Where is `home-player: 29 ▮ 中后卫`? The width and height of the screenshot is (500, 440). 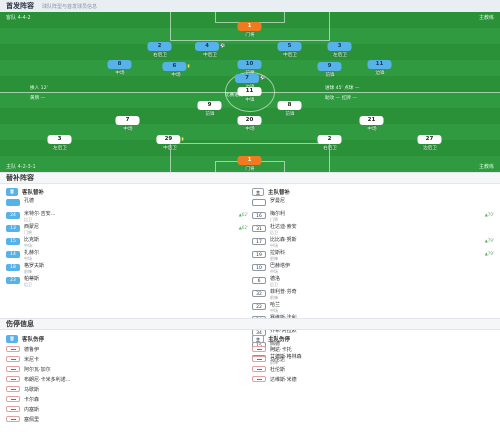 home-player: 29 ▮ 中后卫 is located at coordinates (170, 143).